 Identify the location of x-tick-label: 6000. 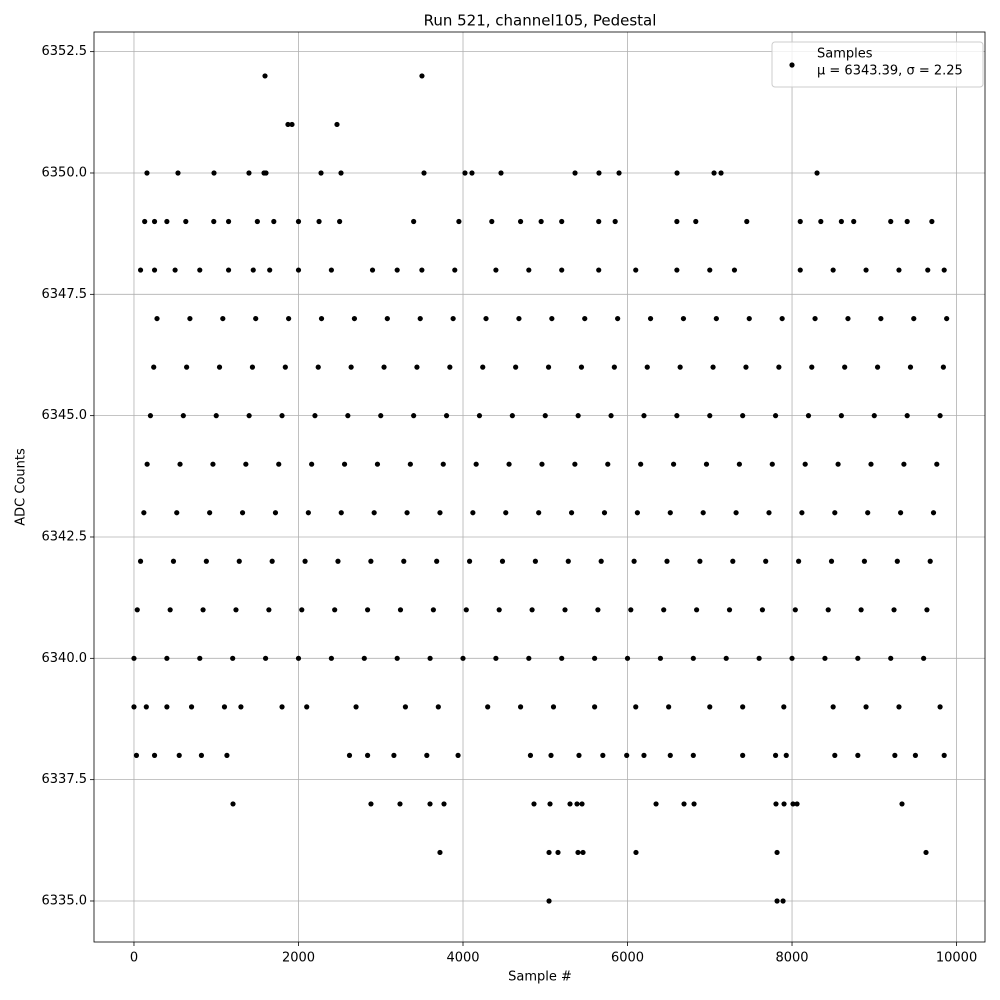
(627, 958).